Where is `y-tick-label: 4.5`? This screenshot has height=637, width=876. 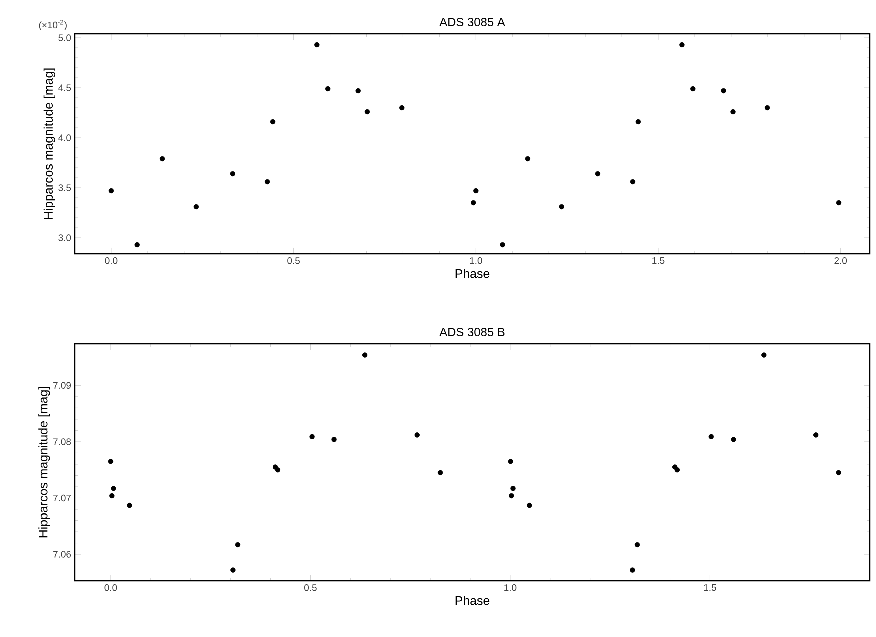
y-tick-label: 4.5 is located at coordinates (65, 88).